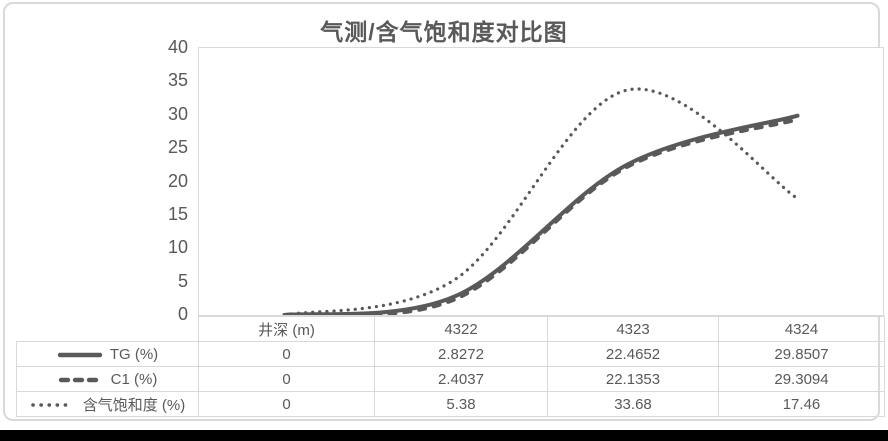 The height and width of the screenshot is (441, 888). What do you see at coordinates (134, 379) in the screenshot?
I see `series-name-label: C1 (%)` at bounding box center [134, 379].